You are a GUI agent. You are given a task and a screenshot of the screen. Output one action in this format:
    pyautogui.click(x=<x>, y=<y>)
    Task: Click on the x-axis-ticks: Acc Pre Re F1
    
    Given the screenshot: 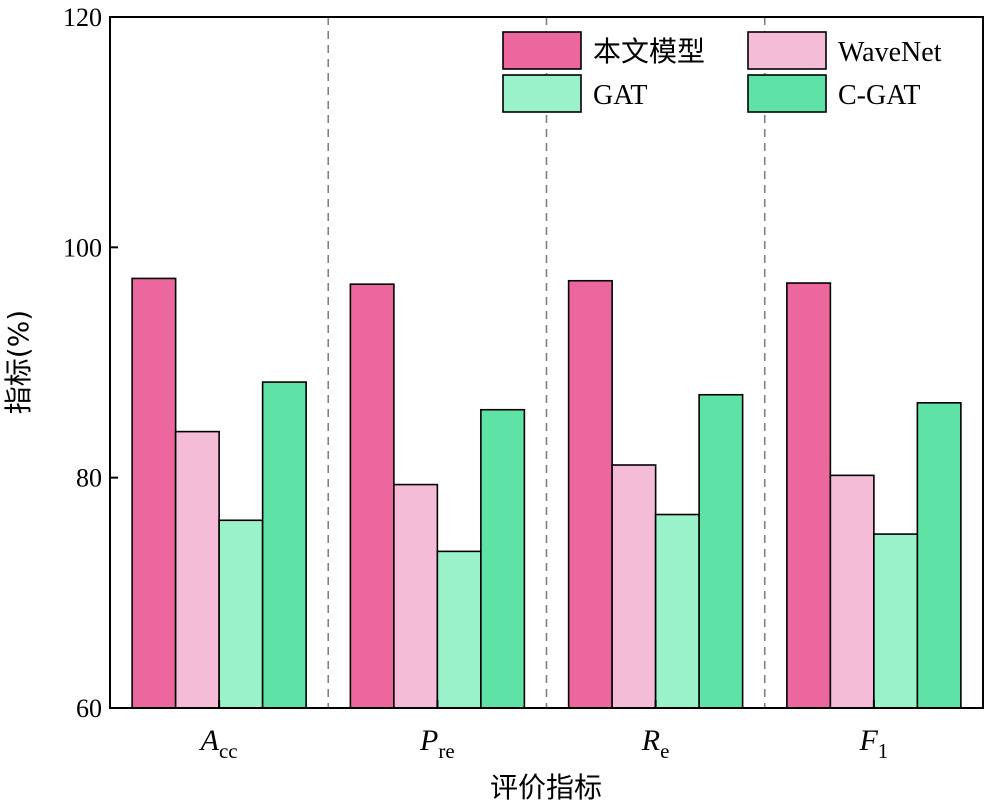 What is the action you would take?
    pyautogui.click(x=543, y=731)
    